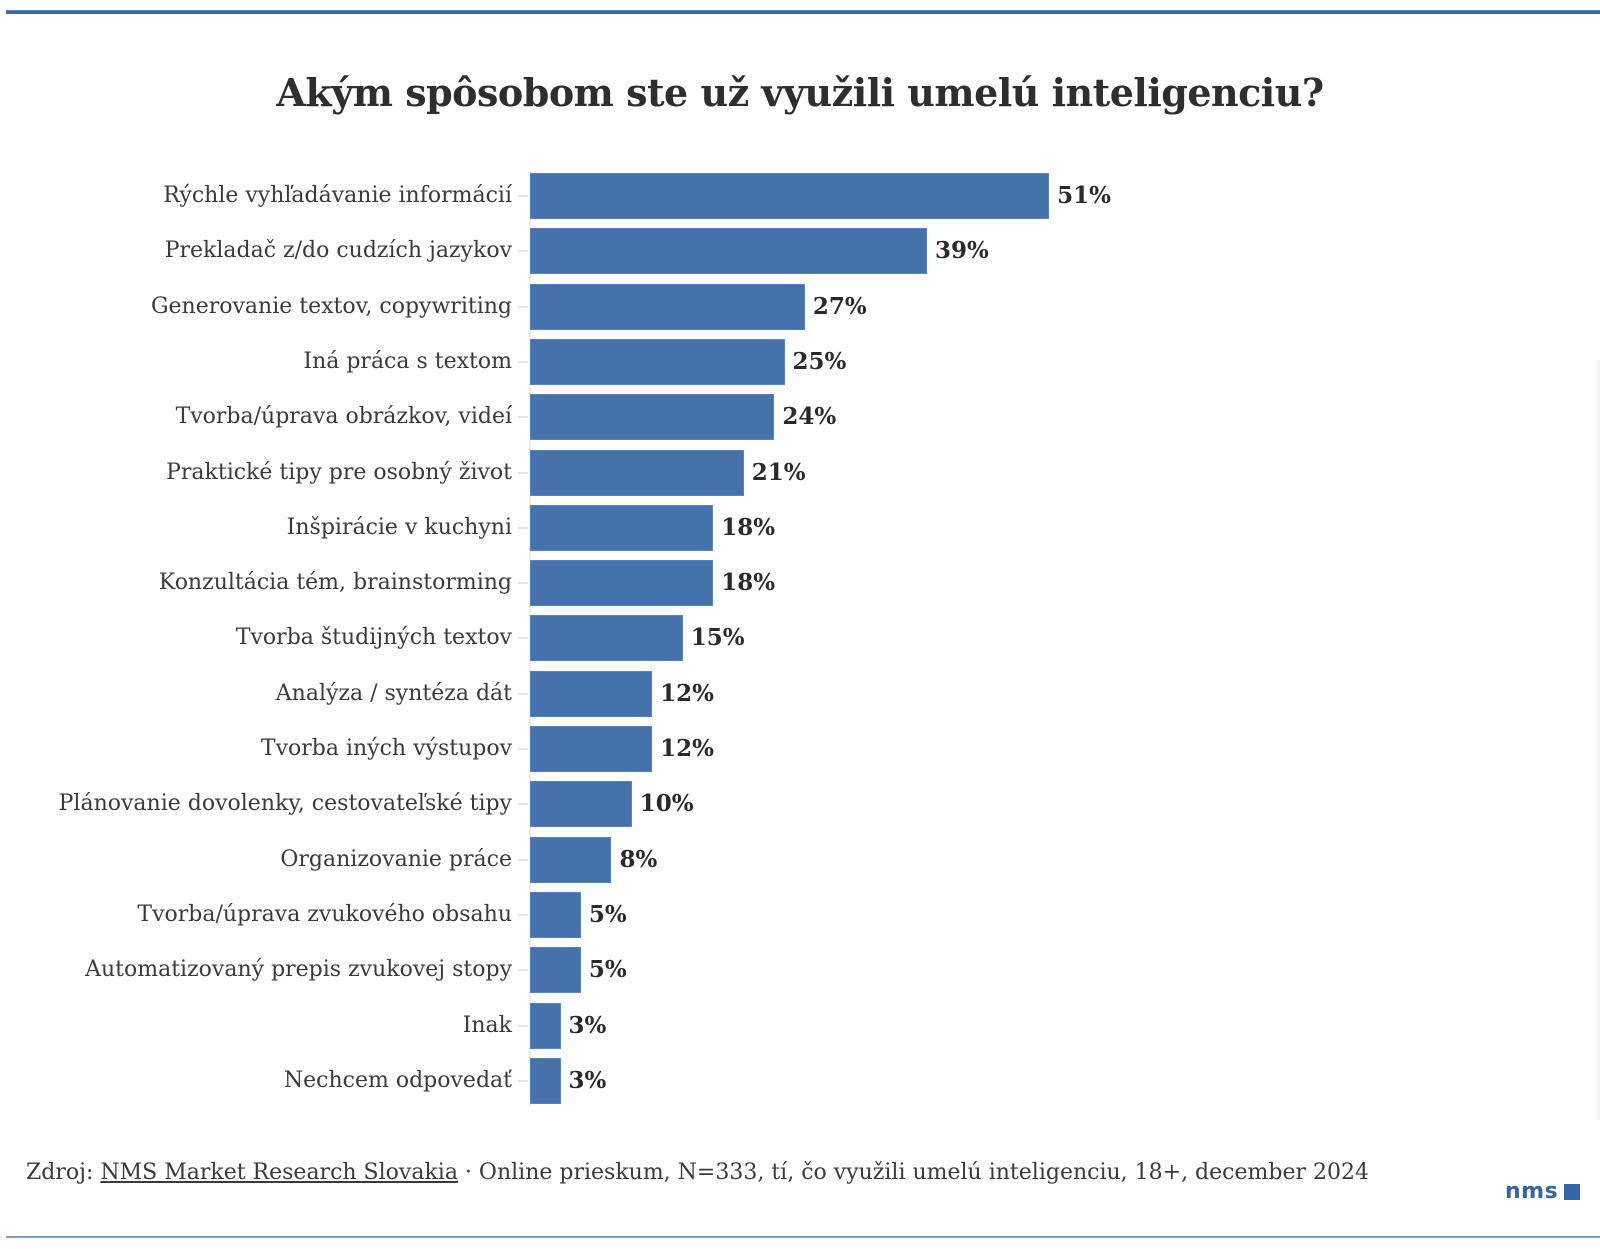  I want to click on category-label: Plánovanie dovolenky, cestovateľské tipy, so click(285, 804).